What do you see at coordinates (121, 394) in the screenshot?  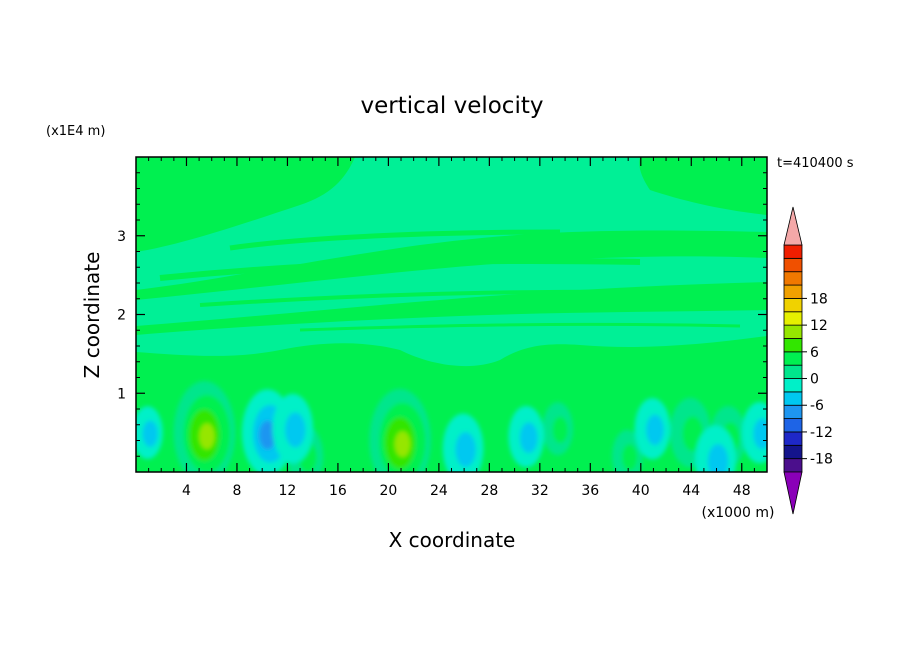 I see `y-tick-label-1: 1` at bounding box center [121, 394].